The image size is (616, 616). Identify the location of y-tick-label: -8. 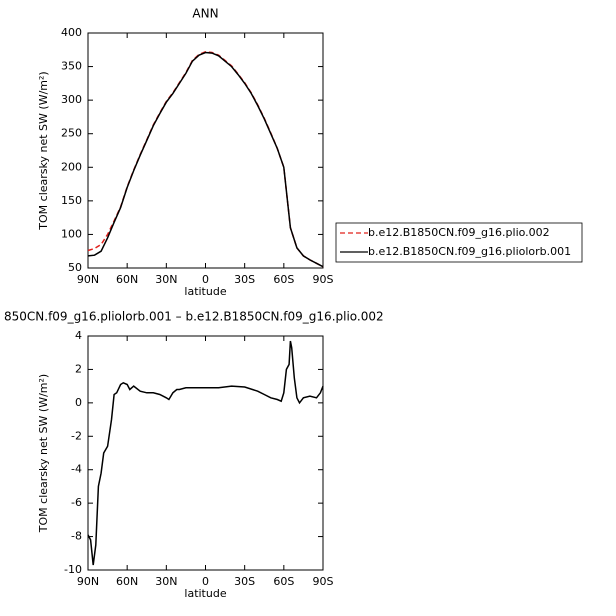
(76, 536).